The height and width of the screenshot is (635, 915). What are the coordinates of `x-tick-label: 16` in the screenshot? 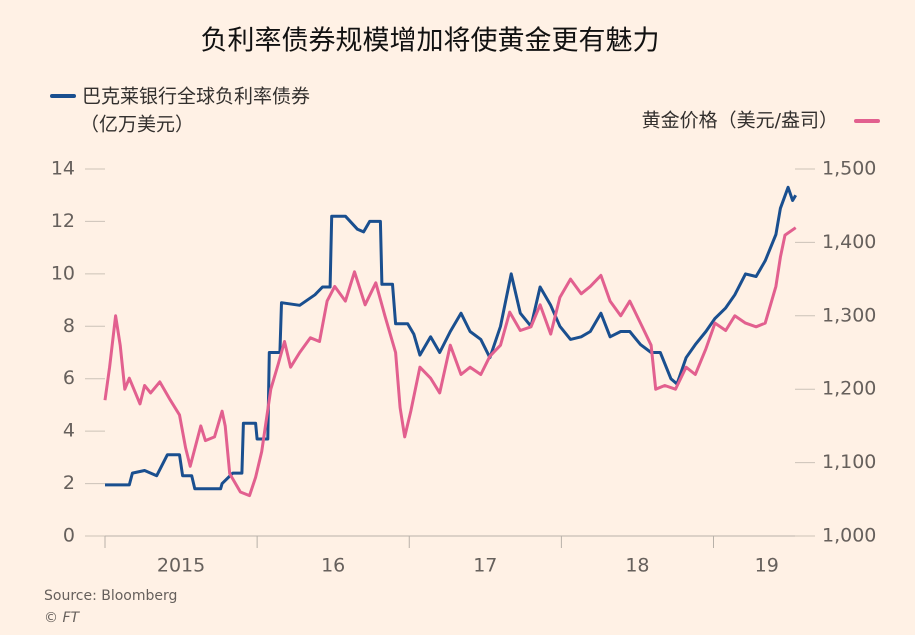 It's located at (333, 566).